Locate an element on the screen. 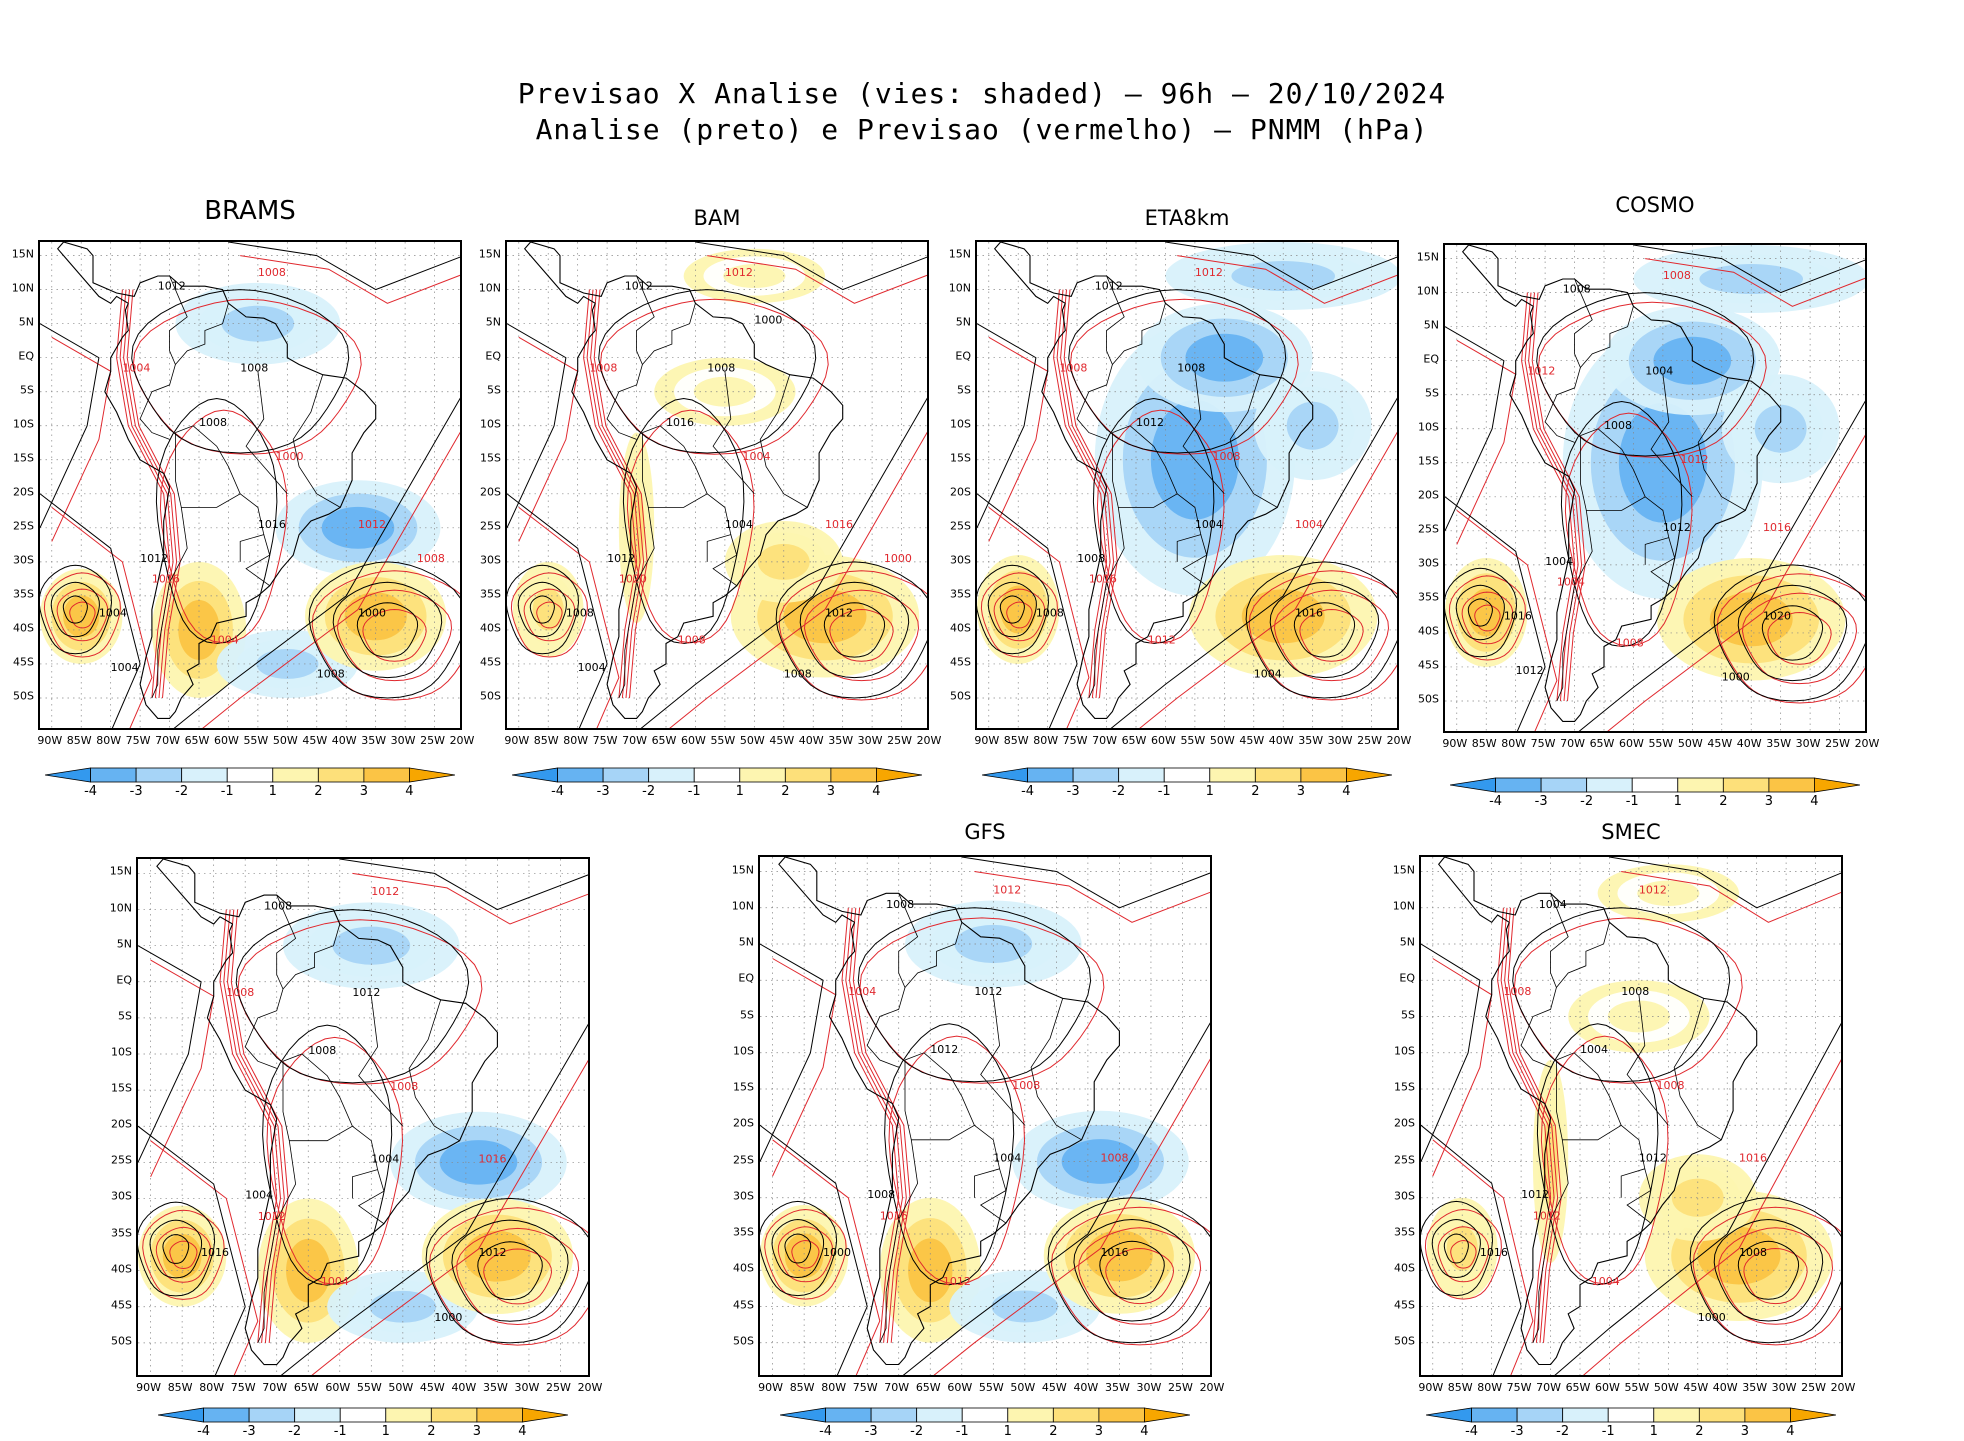 Image resolution: width=1964 pixels, height=1441 pixels. longitude-tick-label: 85W is located at coordinates (802, 1387).